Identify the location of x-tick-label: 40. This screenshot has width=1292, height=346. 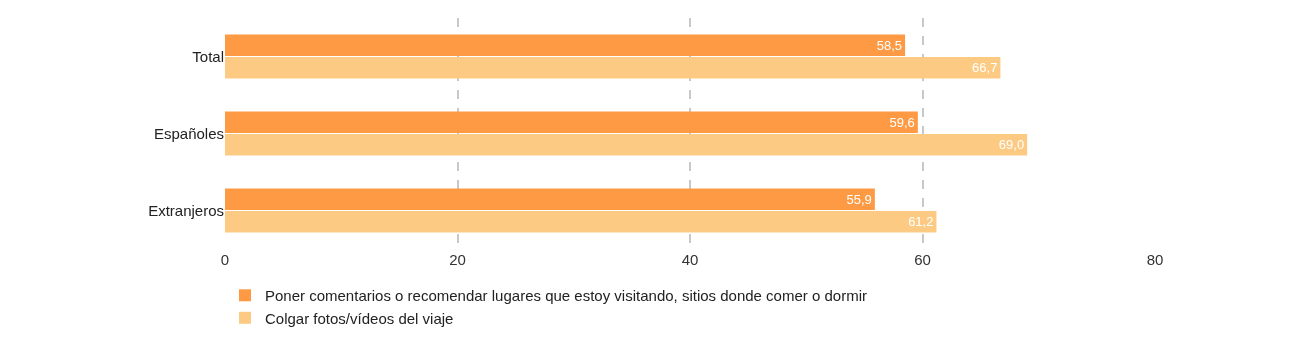
(690, 259).